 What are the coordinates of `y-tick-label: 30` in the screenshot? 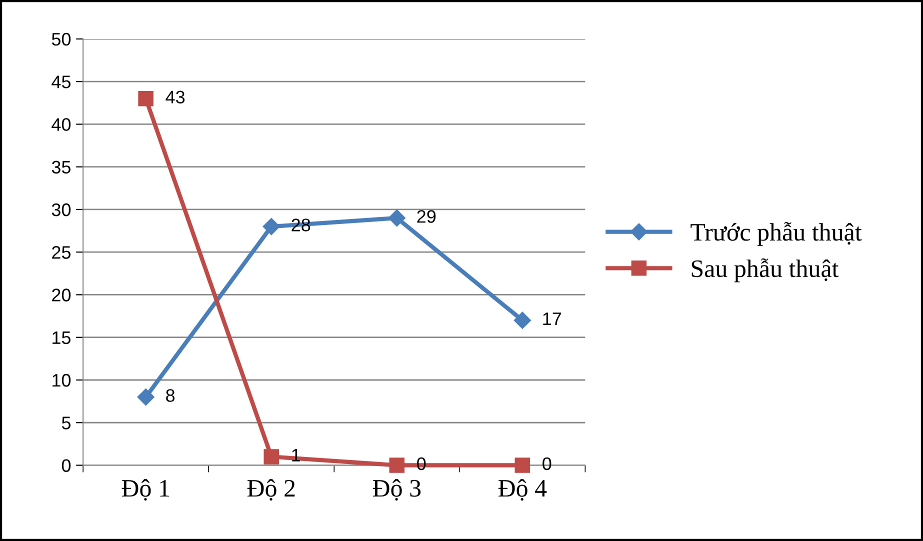 It's located at (61, 209).